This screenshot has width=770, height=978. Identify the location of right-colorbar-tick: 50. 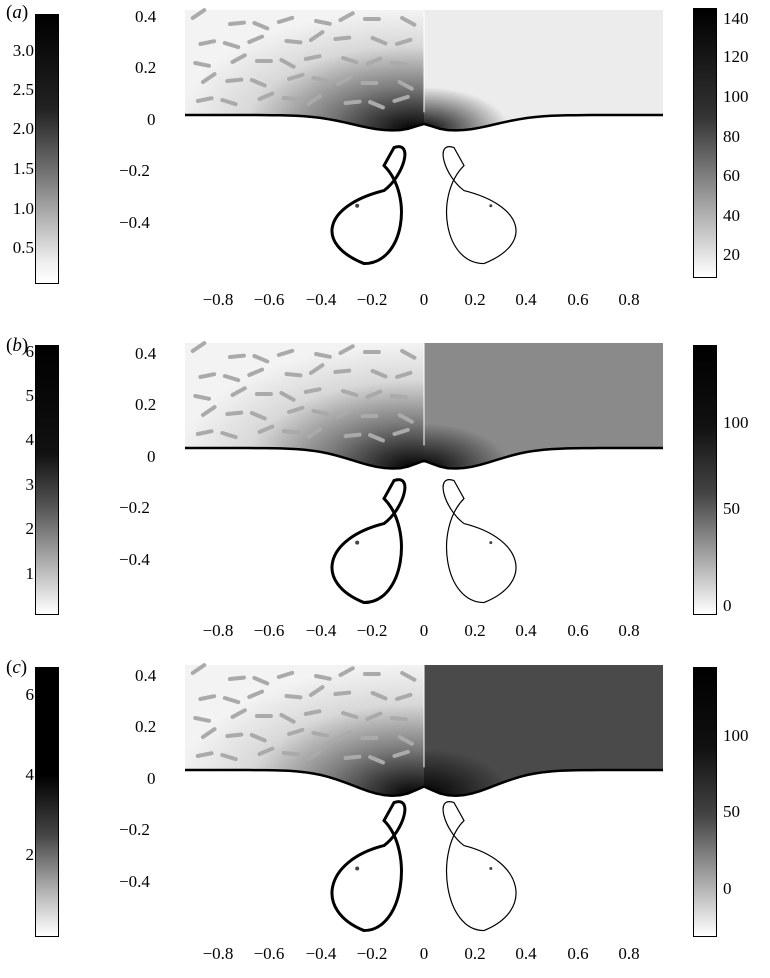
(731, 508).